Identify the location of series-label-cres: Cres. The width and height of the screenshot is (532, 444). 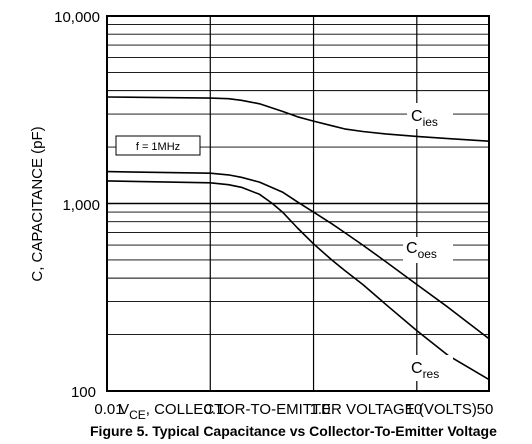
(425, 370).